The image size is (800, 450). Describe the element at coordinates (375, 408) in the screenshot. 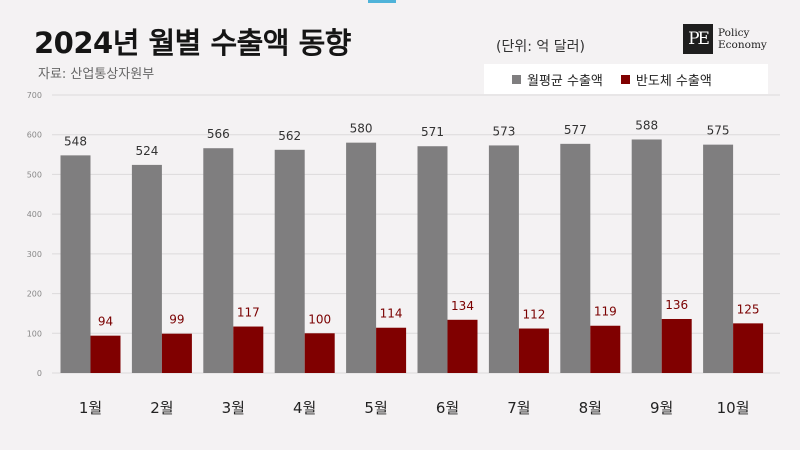

I see `x-tick-label: 5월` at that location.